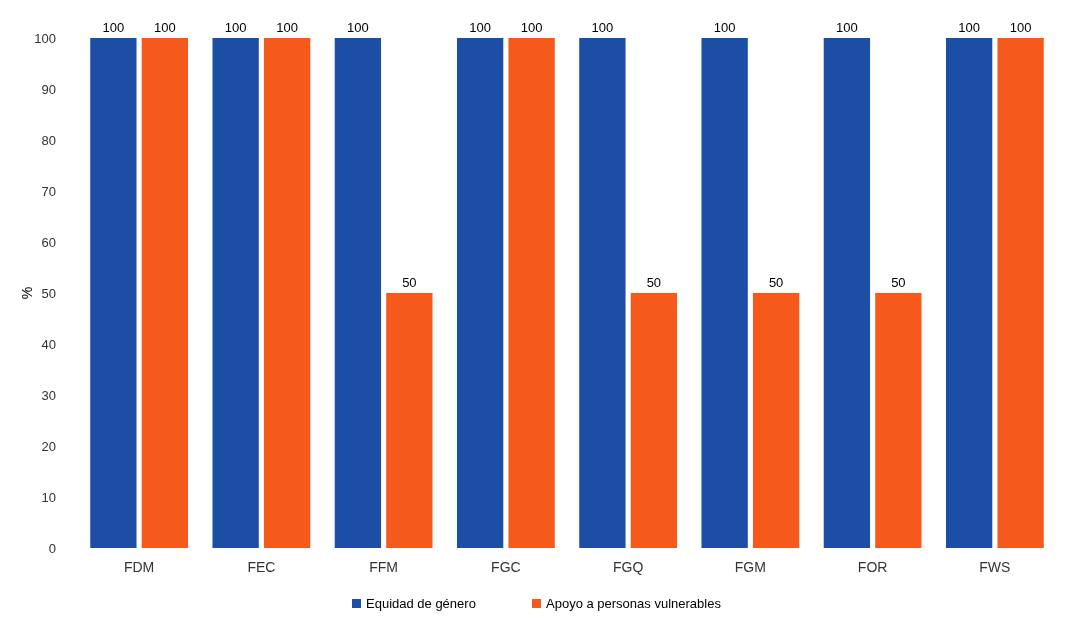 This screenshot has height=640, width=1084. I want to click on x-tick-label: FOR, so click(872, 567).